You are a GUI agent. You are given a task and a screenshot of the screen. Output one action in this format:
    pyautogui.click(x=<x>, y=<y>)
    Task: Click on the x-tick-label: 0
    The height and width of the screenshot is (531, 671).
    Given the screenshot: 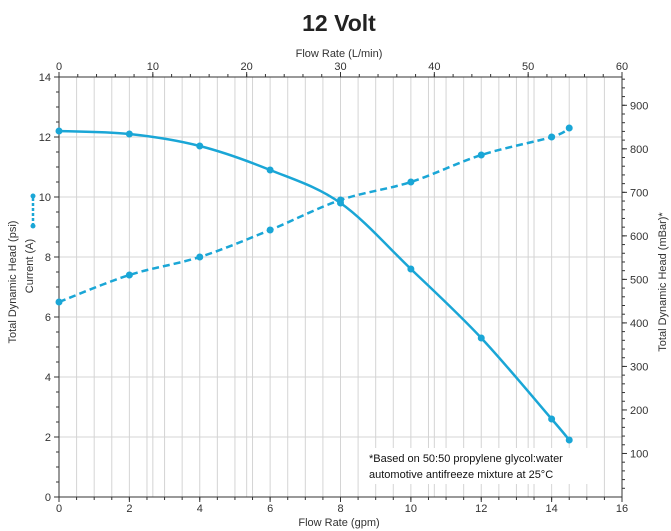 What is the action you would take?
    pyautogui.click(x=59, y=509)
    